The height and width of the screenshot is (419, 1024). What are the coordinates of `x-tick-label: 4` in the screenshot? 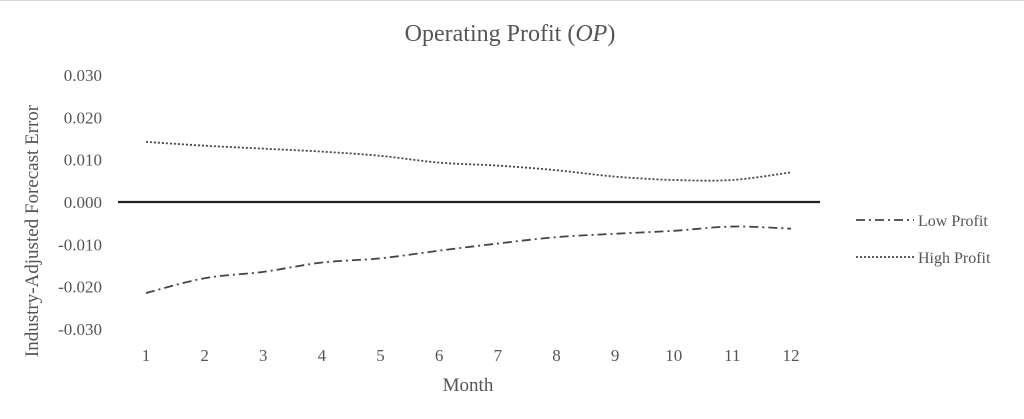 It's located at (322, 355).